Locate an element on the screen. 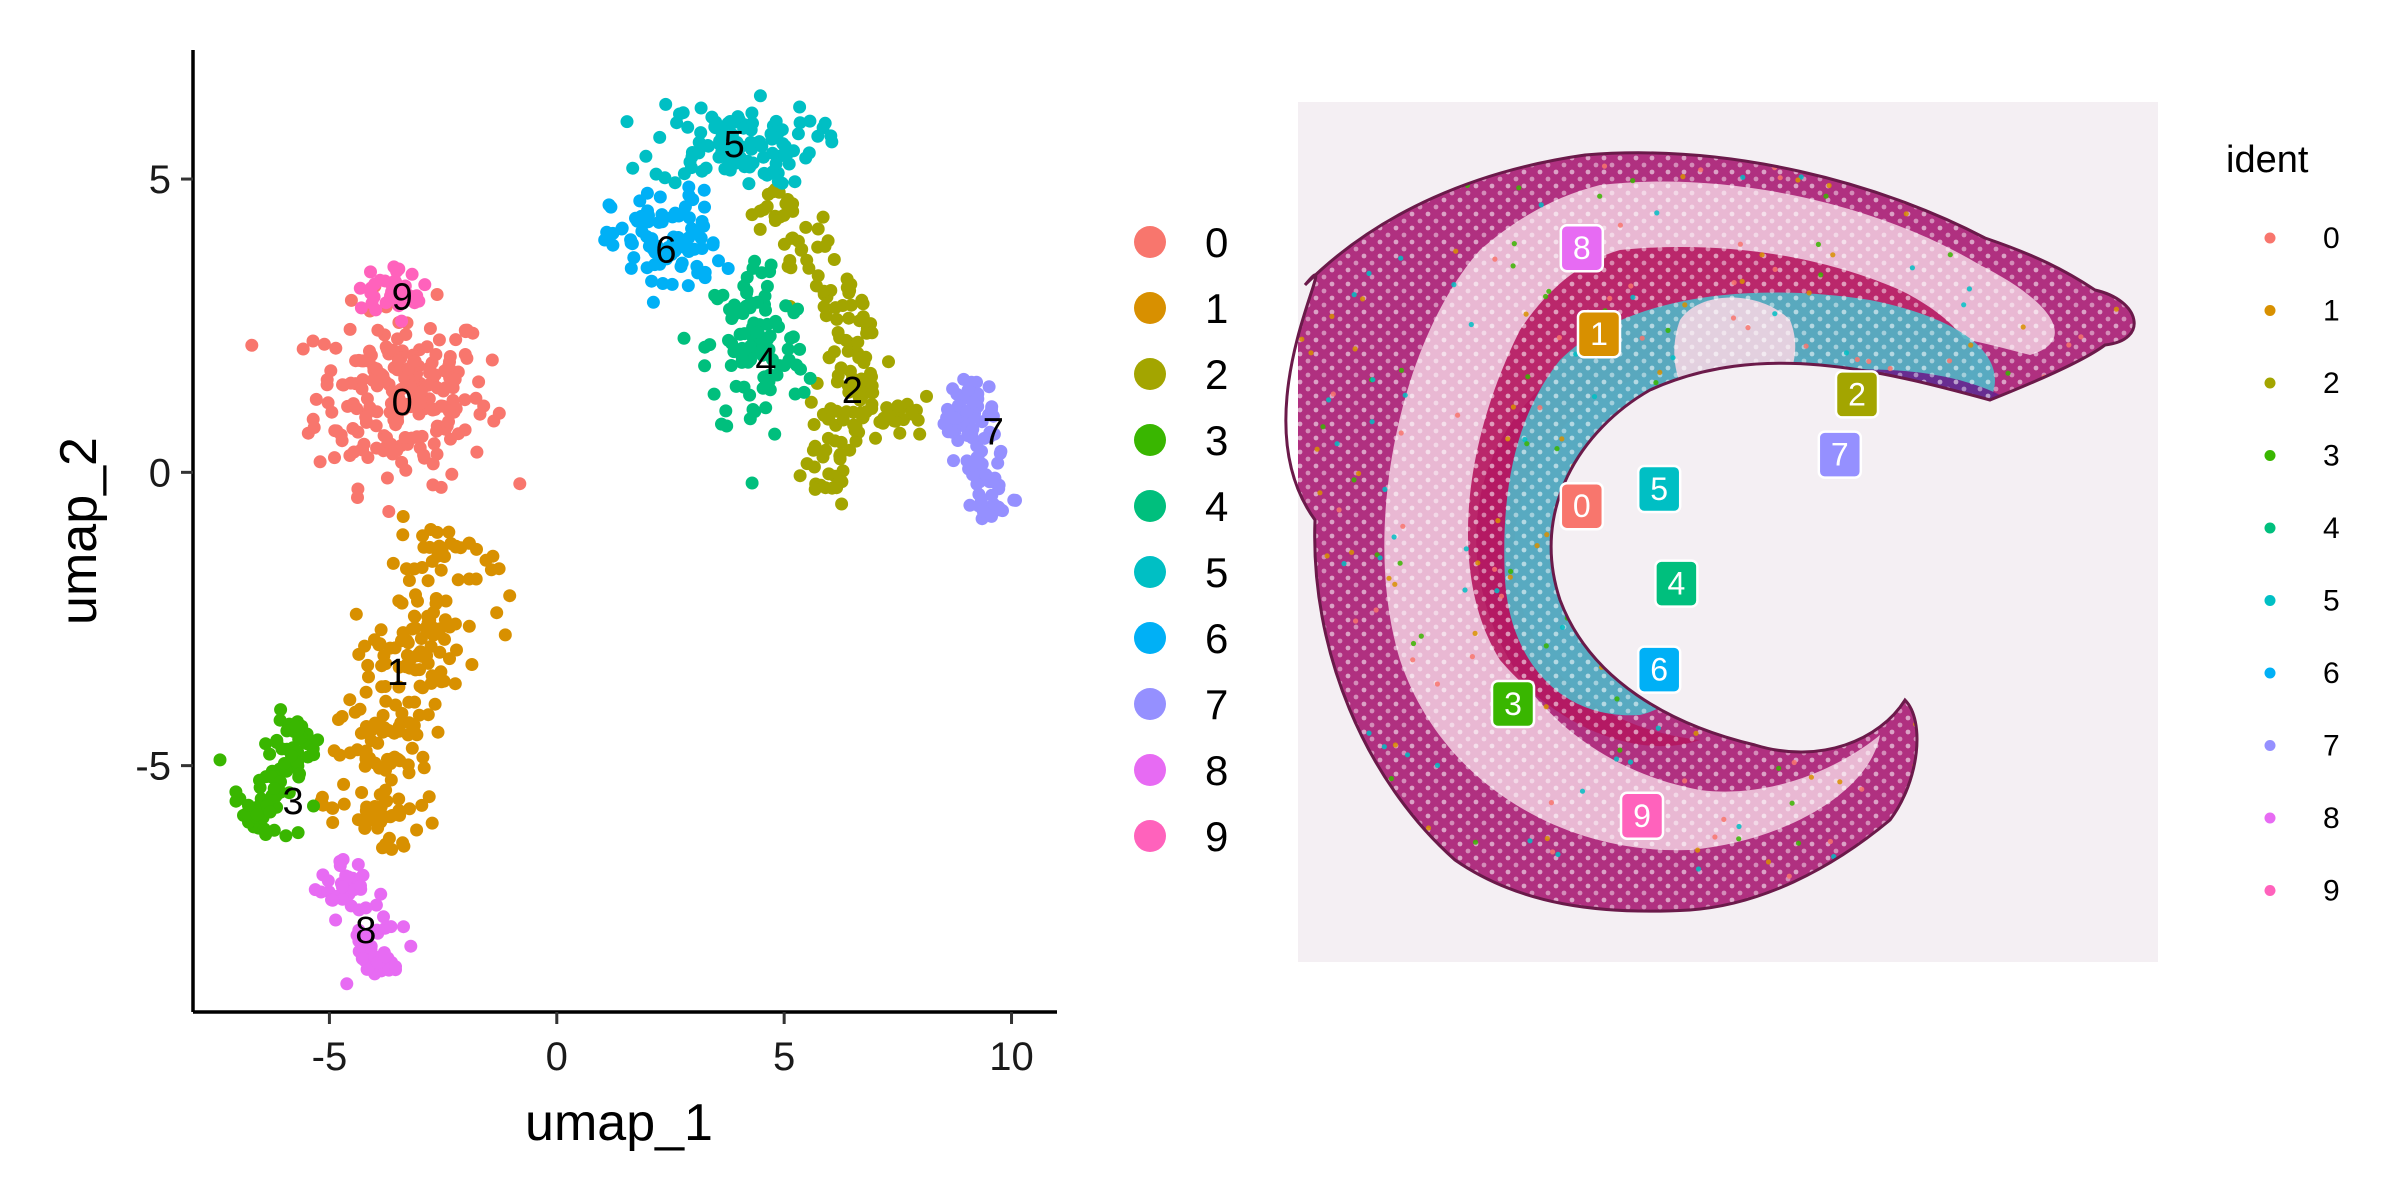  x-tick-label: 10 is located at coordinates (1011, 1057).